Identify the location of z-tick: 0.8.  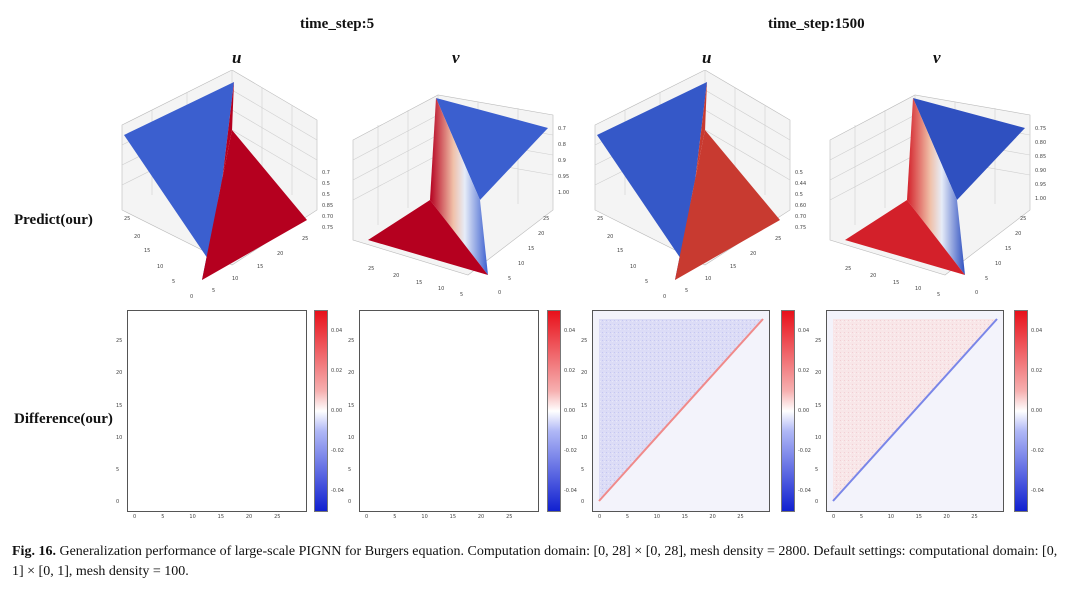
(562, 145).